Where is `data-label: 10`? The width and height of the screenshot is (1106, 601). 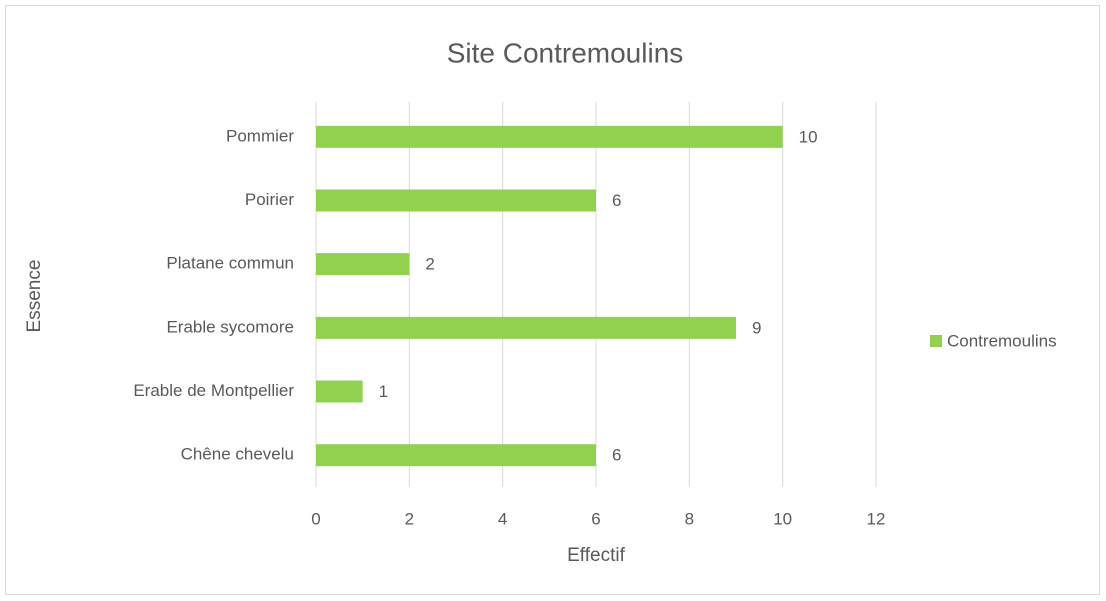 data-label: 10 is located at coordinates (808, 136).